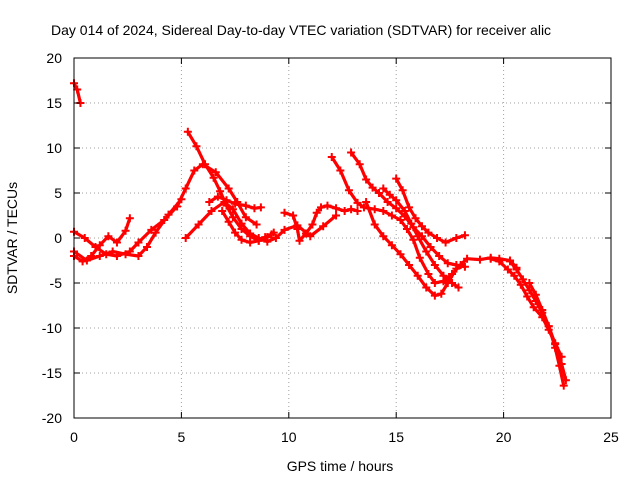 This screenshot has height=480, width=640. What do you see at coordinates (182, 437) in the screenshot?
I see `x-tick-label: 5` at bounding box center [182, 437].